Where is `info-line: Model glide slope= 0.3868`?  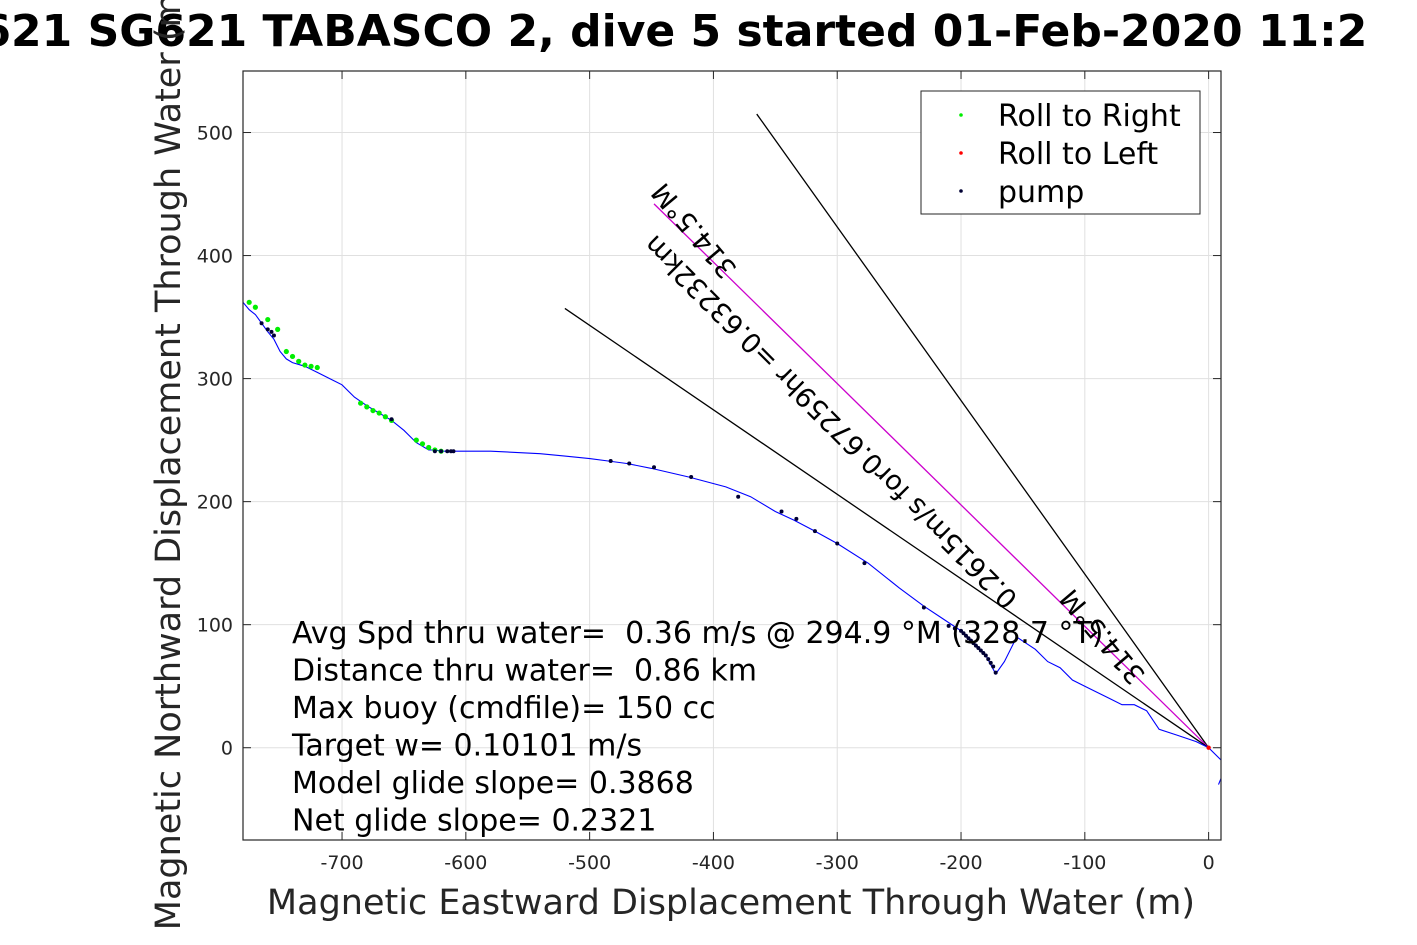
info-line: Model glide slope= 0.3868 is located at coordinates (493, 783).